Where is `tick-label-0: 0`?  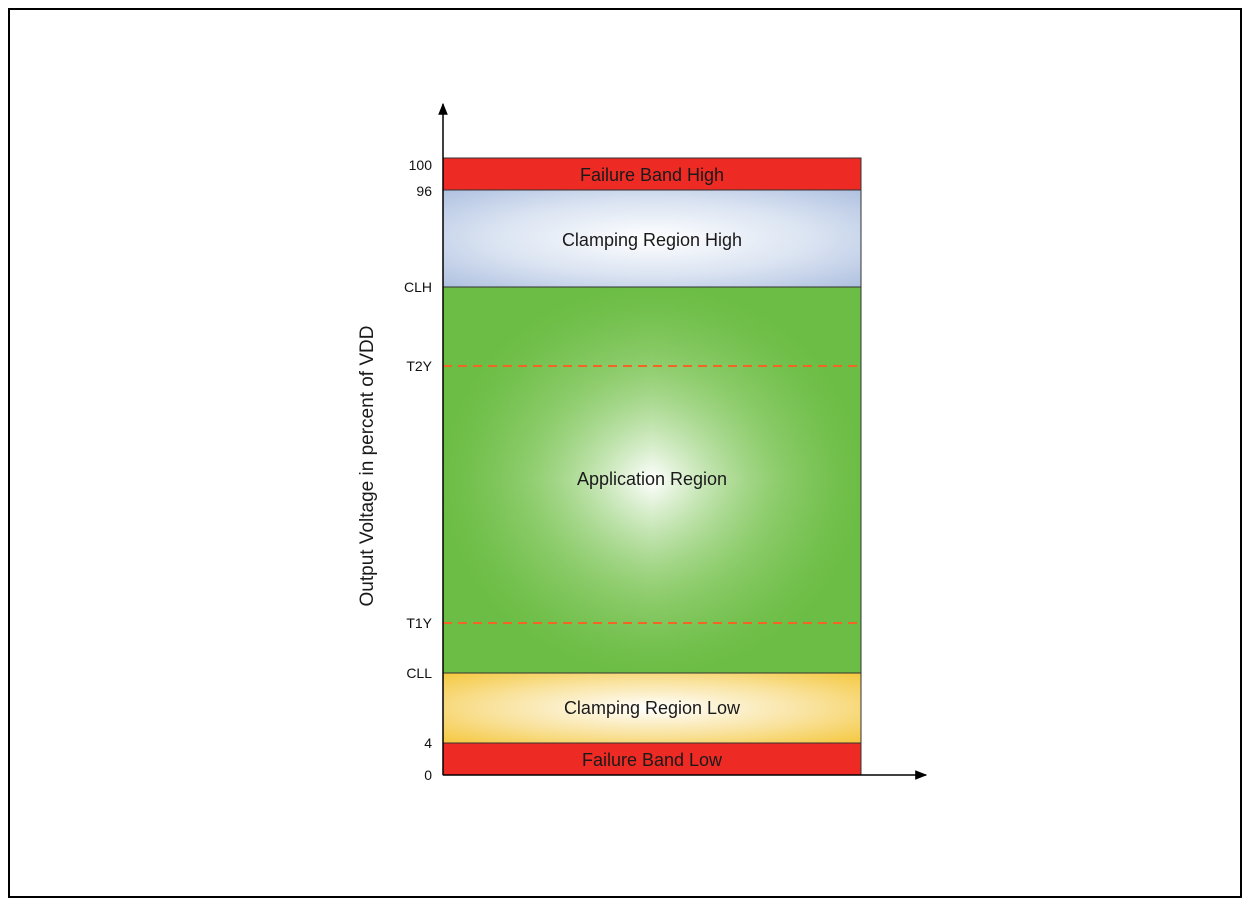 tick-label-0: 0 is located at coordinates (428, 775).